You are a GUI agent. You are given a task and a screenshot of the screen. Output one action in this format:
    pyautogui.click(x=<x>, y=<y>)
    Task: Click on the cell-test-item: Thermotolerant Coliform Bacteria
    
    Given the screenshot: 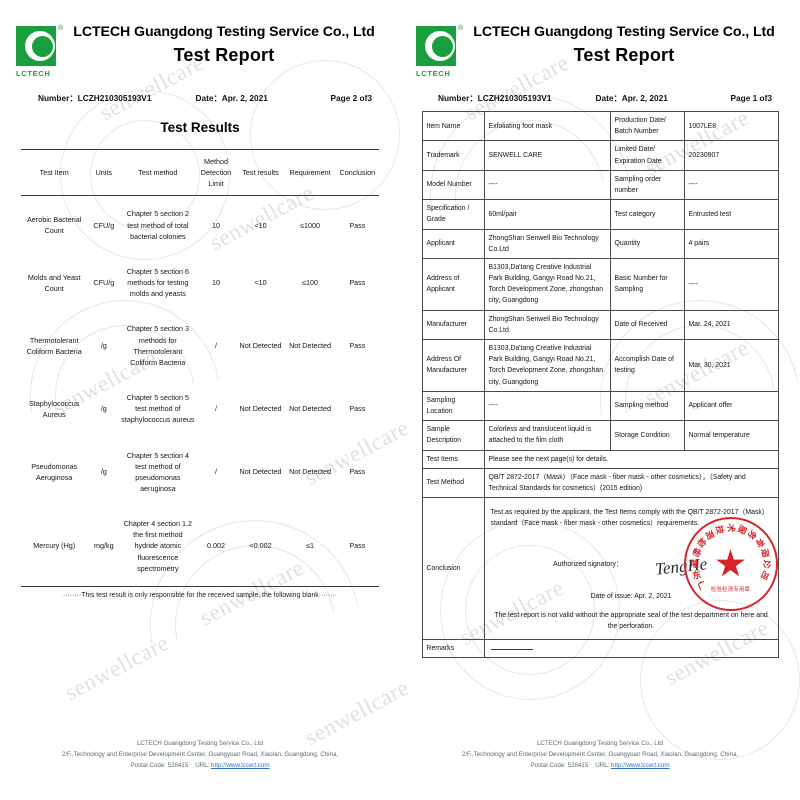 What is the action you would take?
    pyautogui.click(x=54, y=345)
    